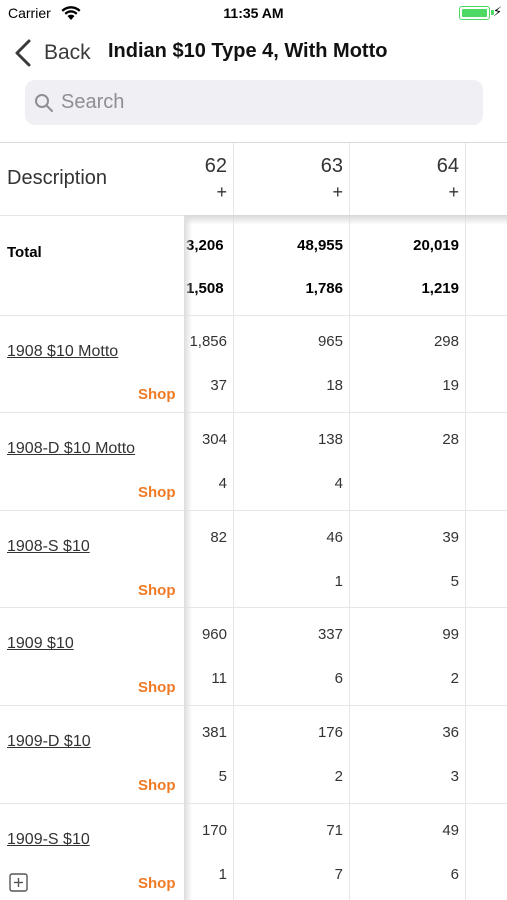 This screenshot has height=900, width=507. Describe the element at coordinates (450, 634) in the screenshot. I see `table-cell: 99` at that location.